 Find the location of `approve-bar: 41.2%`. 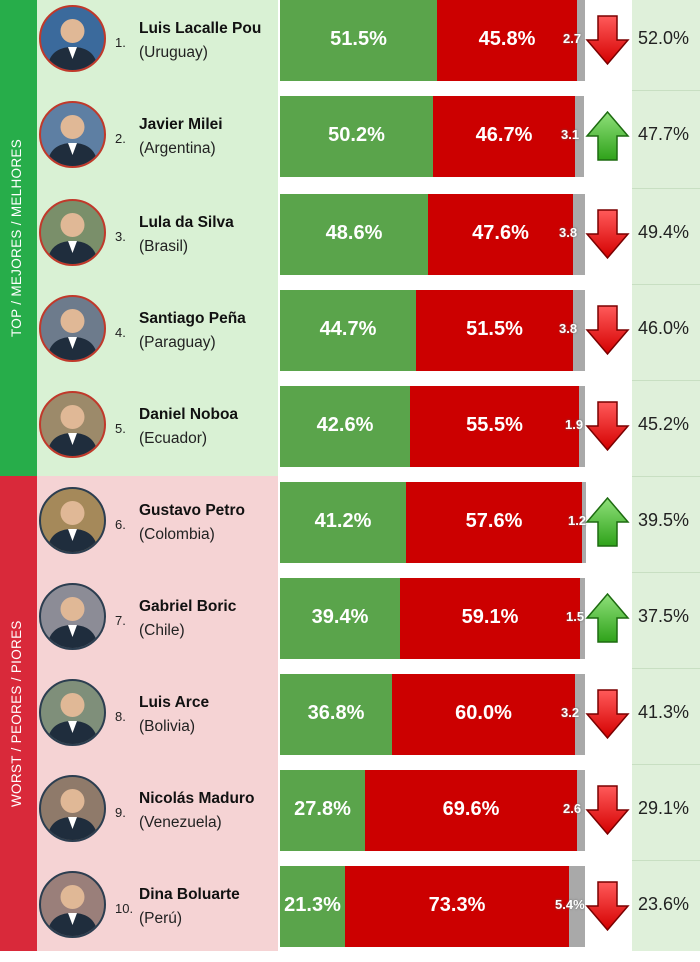

approve-bar: 41.2% is located at coordinates (343, 522).